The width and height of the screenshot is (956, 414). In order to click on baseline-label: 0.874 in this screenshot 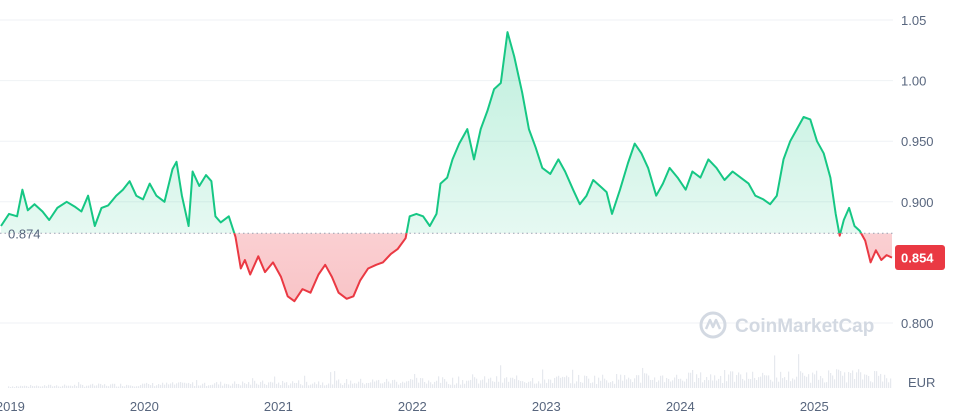, I will do `click(24, 233)`.